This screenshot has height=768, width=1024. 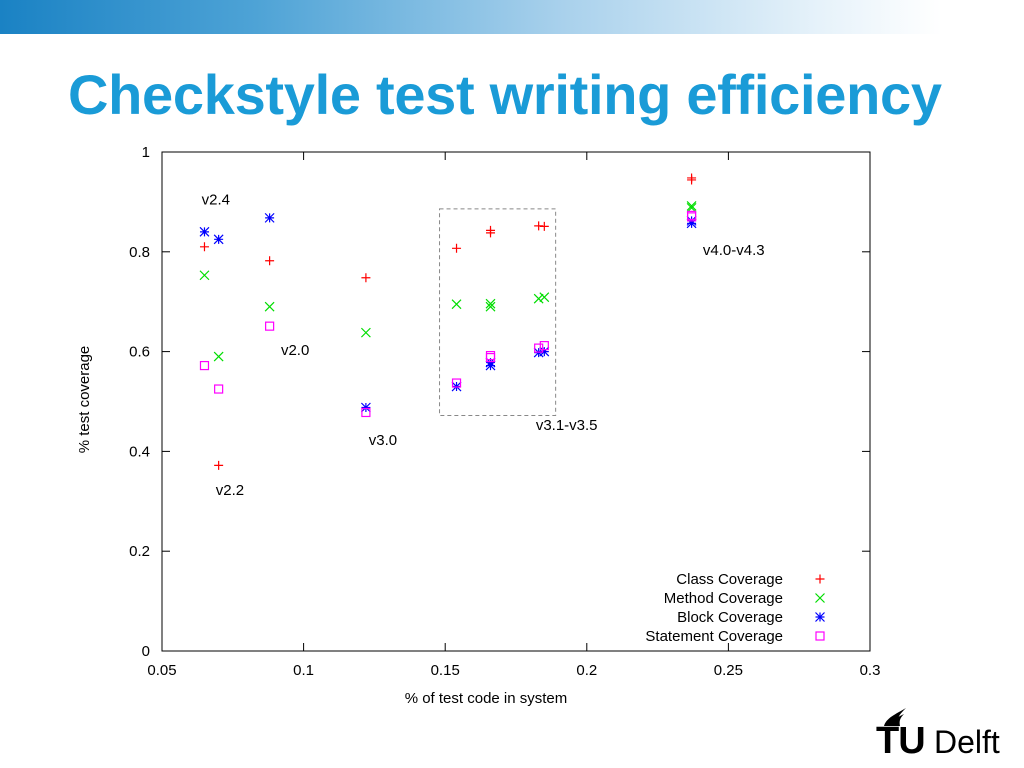 I want to click on legend-entry-label: Statement Coverage, so click(x=714, y=636).